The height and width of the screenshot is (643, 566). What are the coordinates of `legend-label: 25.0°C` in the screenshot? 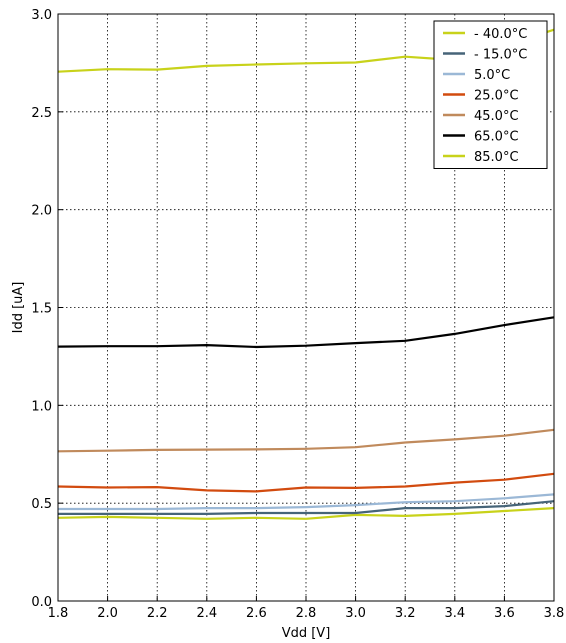 It's located at (496, 96).